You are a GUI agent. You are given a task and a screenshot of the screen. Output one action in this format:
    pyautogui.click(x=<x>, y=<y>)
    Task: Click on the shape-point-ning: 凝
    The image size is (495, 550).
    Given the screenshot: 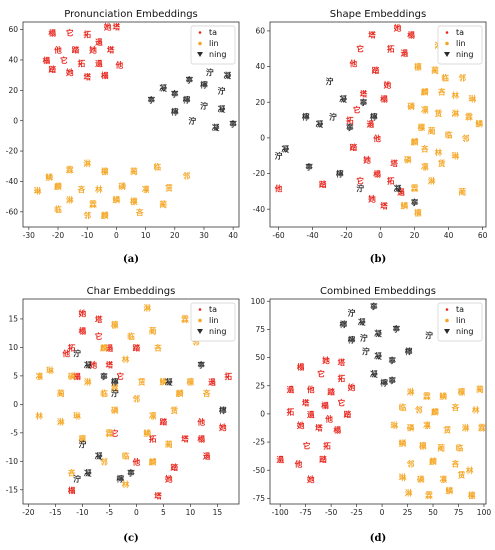 What is the action you would take?
    pyautogui.click(x=320, y=124)
    